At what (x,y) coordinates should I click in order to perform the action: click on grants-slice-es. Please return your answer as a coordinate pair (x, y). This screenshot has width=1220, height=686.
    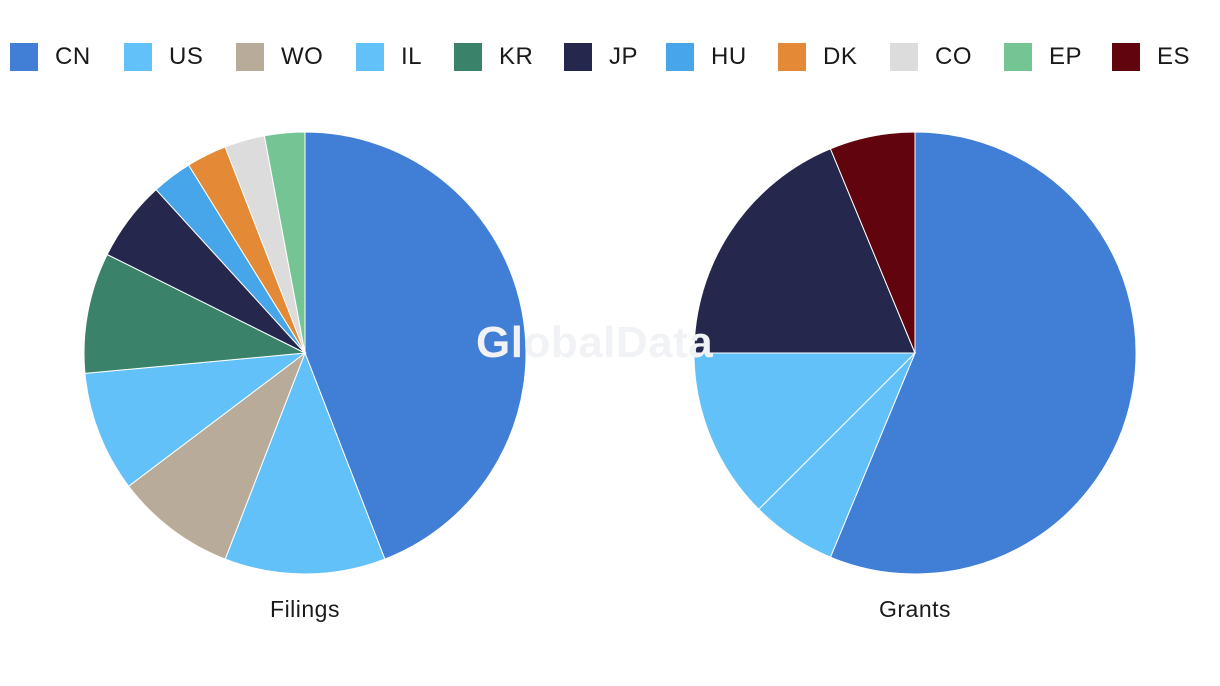
    Looking at the image, I should click on (872, 242).